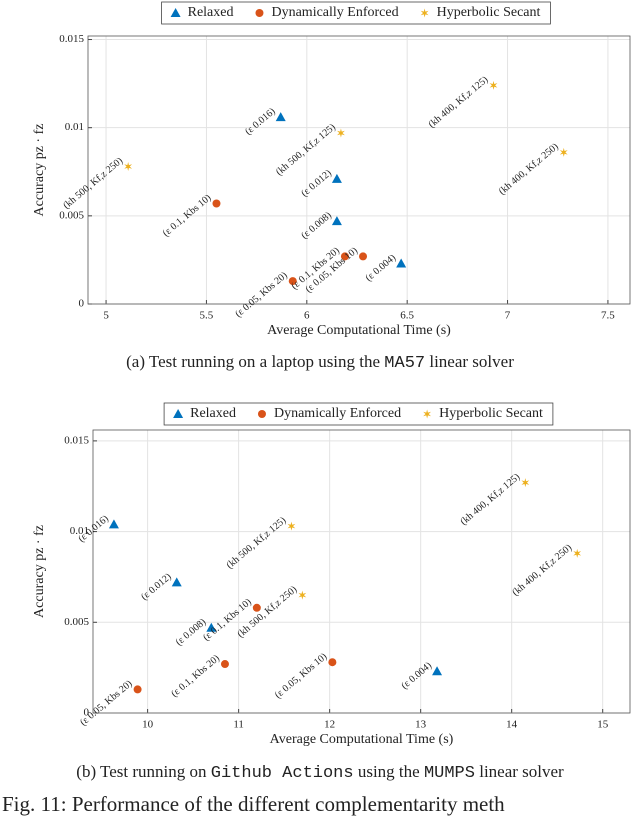 Image resolution: width=640 pixels, height=817 pixels. I want to click on caption-part: (b) Test running on, so click(143, 771).